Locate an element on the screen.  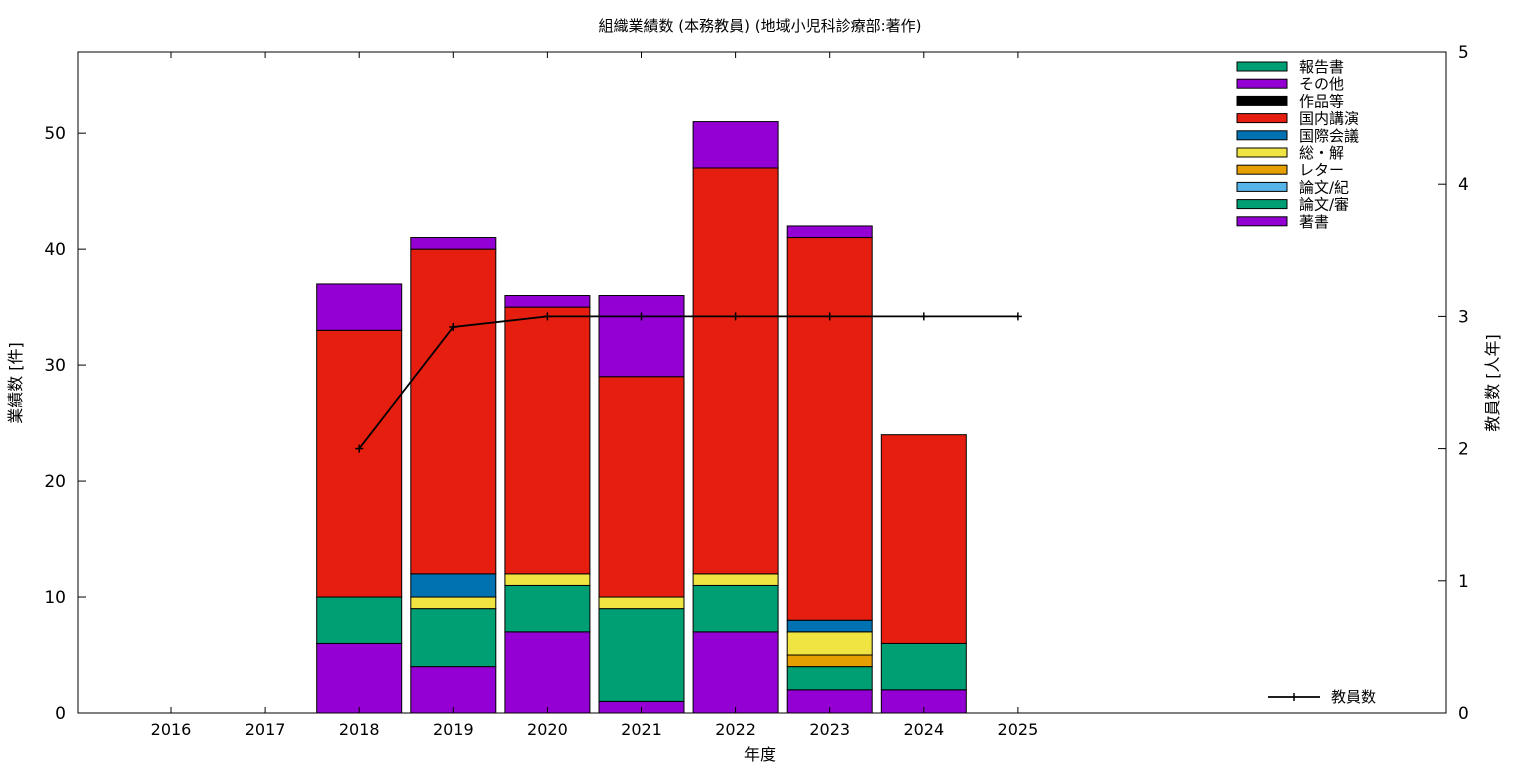
x-tick-label: 2019 is located at coordinates (453, 729).